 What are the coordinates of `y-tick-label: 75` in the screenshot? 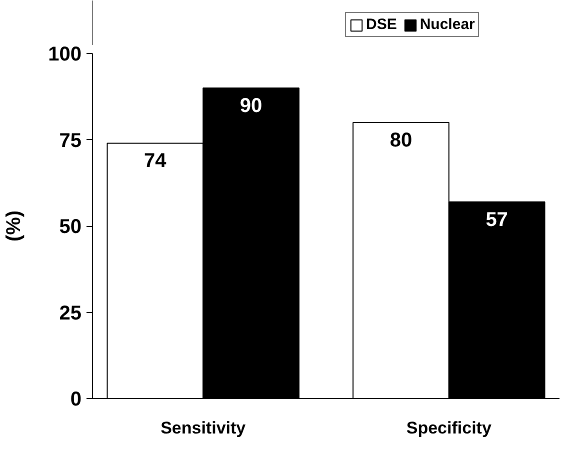 It's located at (70, 141).